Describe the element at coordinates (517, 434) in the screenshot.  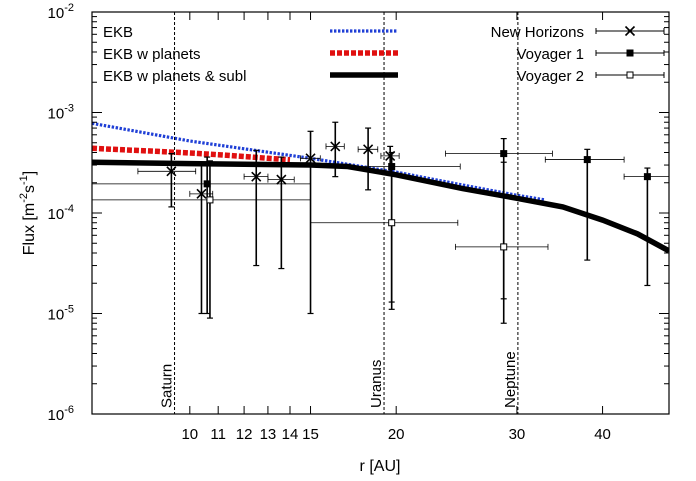
I see `x-tick-label-30: 30` at that location.